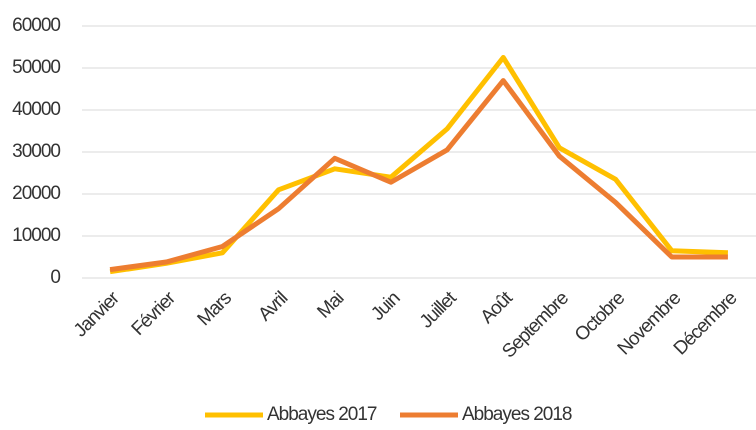 The image size is (756, 430). What do you see at coordinates (272, 306) in the screenshot?
I see `x-tick-label: Avril` at bounding box center [272, 306].